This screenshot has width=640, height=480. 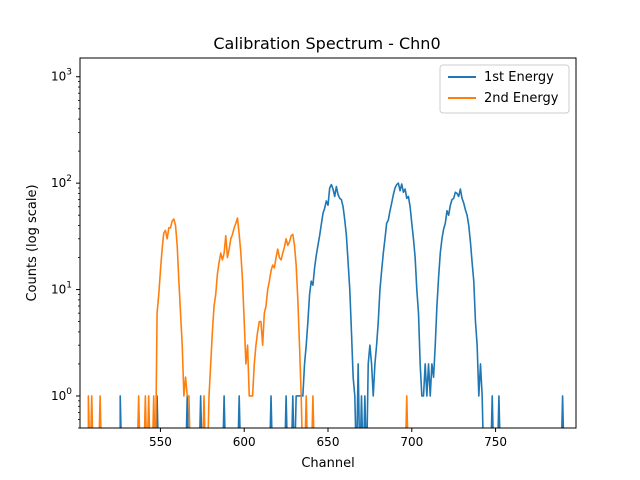 I want to click on y-tick-label: 10¹, so click(x=61, y=289).